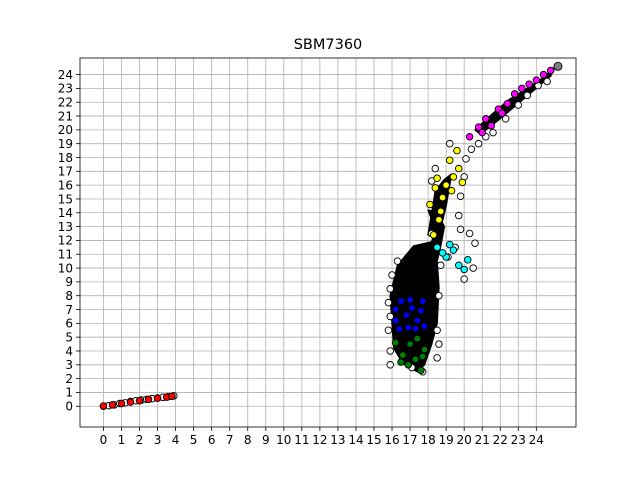 This screenshot has width=640, height=480. What do you see at coordinates (427, 440) in the screenshot?
I see `x-tick-label: 18` at bounding box center [427, 440].